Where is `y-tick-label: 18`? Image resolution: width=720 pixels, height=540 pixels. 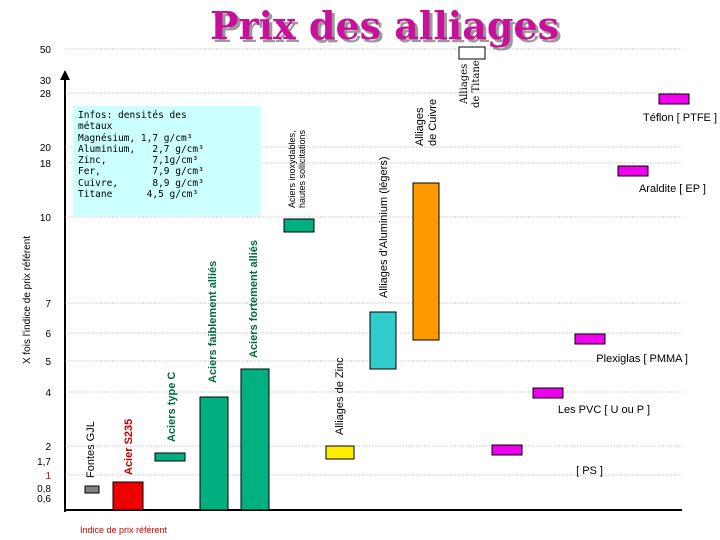
y-tick-label: 18 is located at coordinates (46, 164).